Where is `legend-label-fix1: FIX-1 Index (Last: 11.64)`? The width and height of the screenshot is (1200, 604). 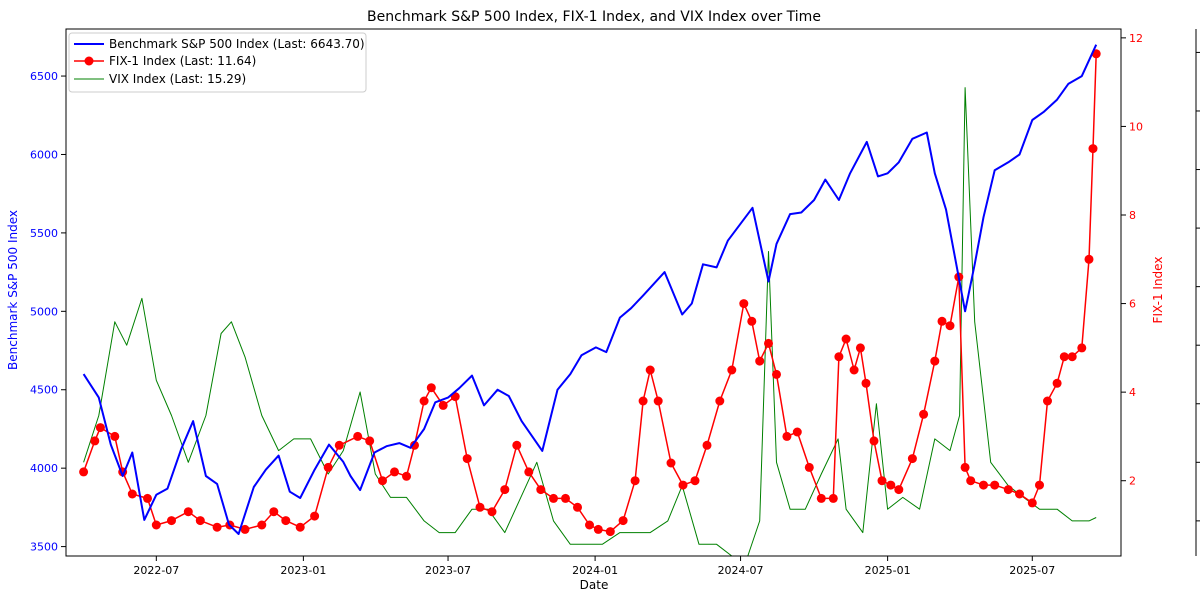 legend-label-fix1: FIX-1 Index (Last: 11.64) is located at coordinates (182, 61).